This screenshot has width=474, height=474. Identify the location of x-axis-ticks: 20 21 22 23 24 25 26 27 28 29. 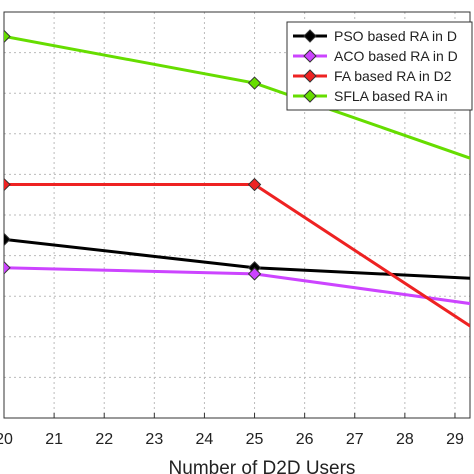
(232, 430).